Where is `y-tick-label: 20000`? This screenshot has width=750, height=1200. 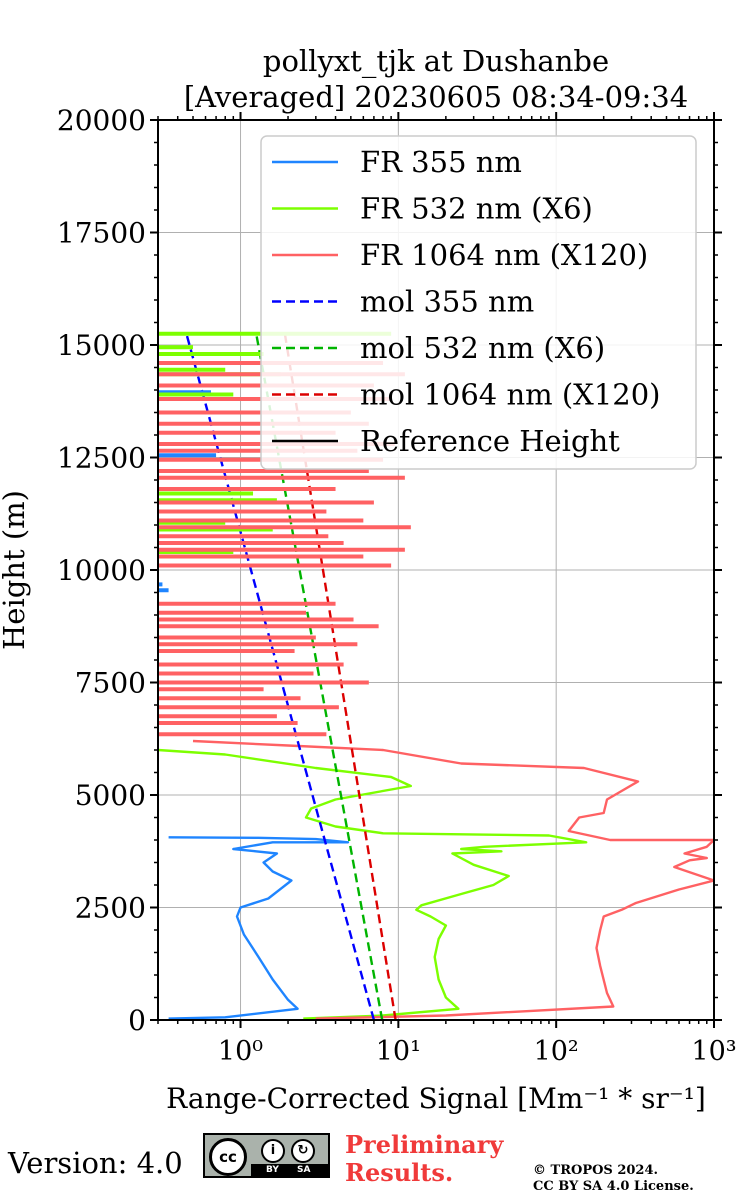 y-tick-label: 20000 is located at coordinates (101, 120).